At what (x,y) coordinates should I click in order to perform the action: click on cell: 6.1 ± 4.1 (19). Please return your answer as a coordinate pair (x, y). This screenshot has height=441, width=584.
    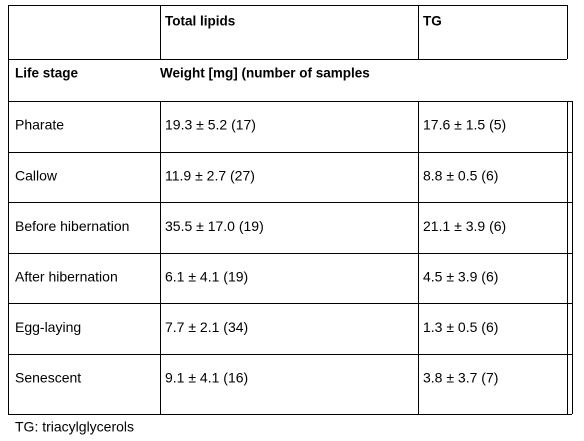
    Looking at the image, I should click on (206, 277).